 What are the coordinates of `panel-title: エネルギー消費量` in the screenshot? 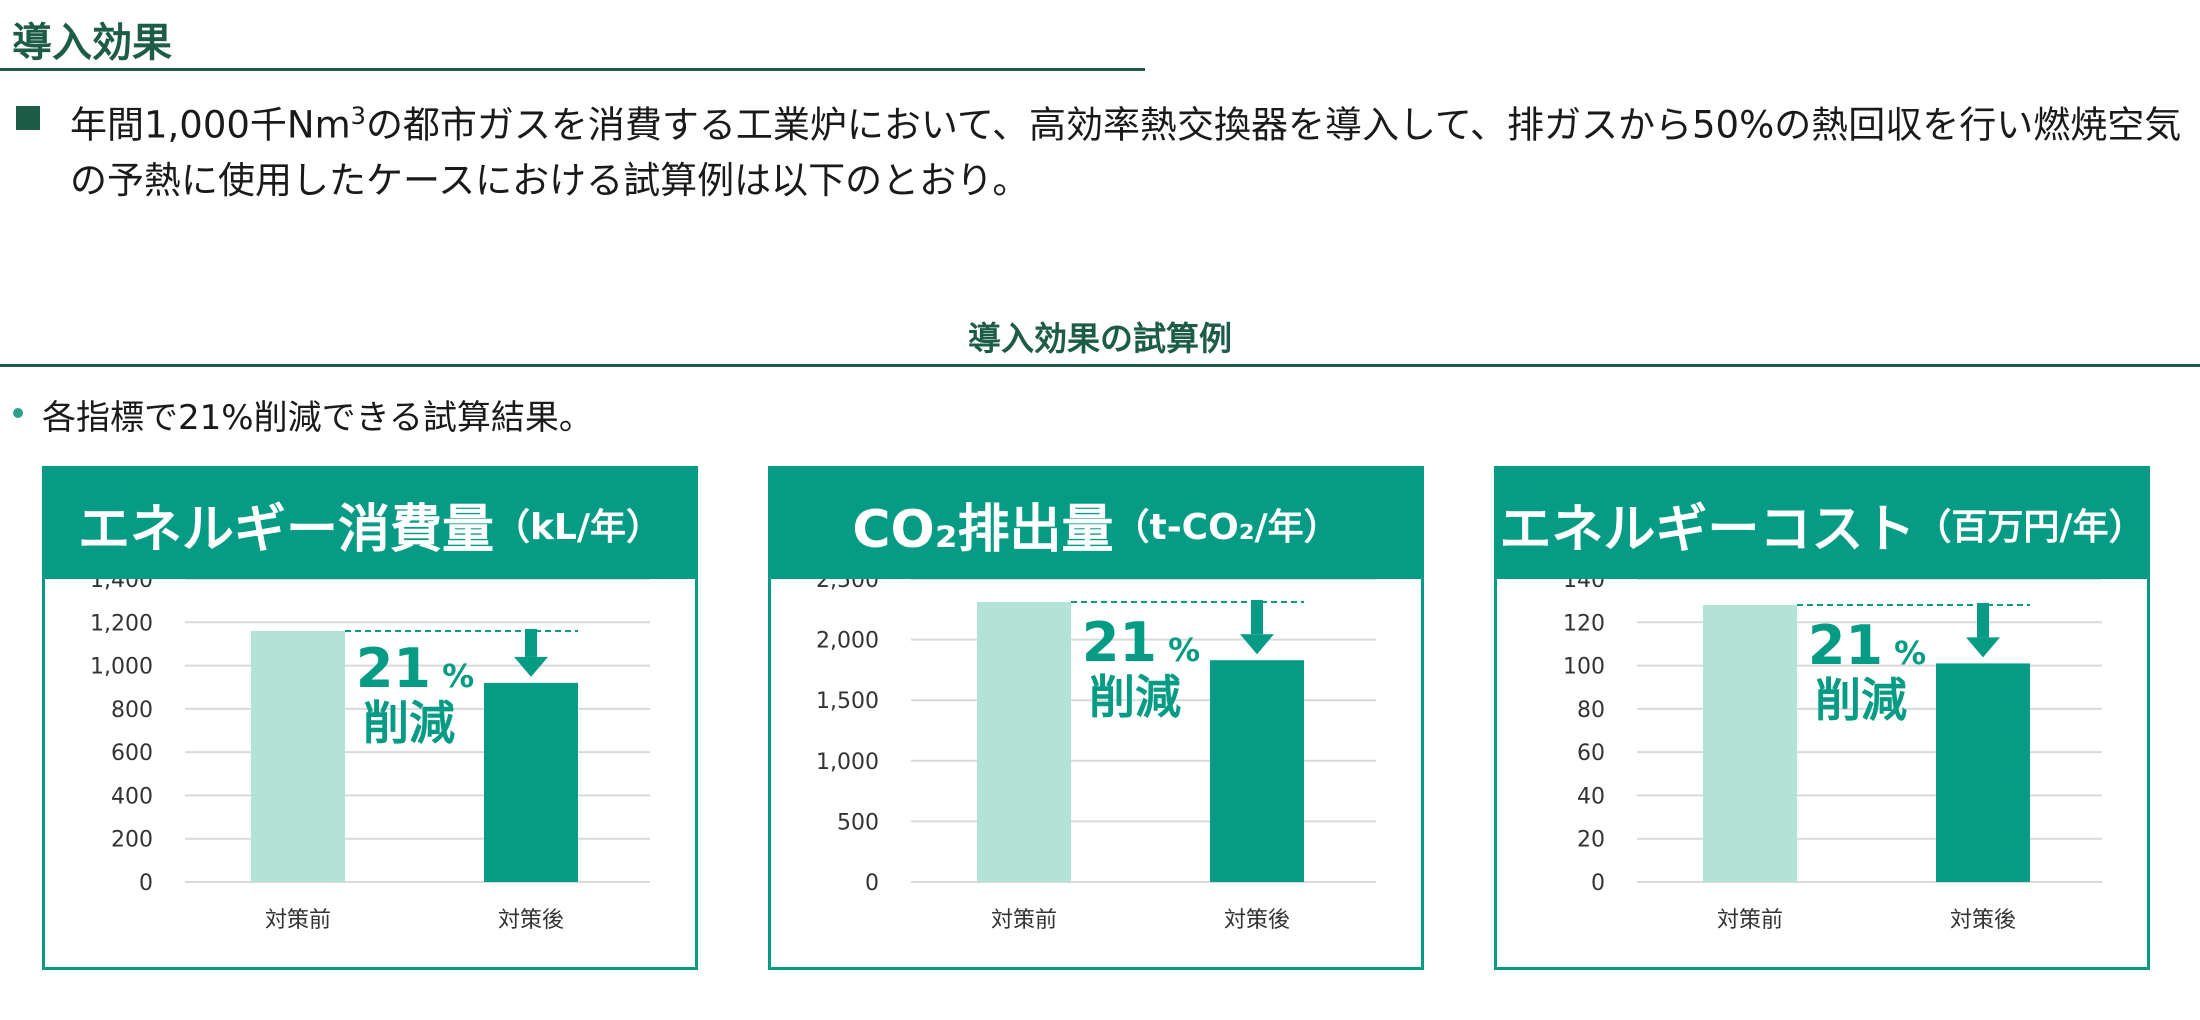 It's located at (285, 529).